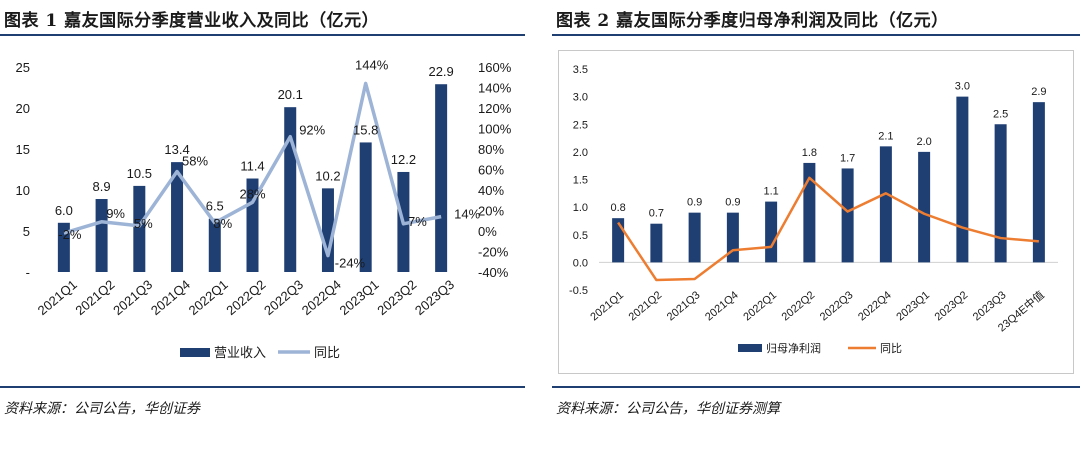 This screenshot has height=470, width=1080. I want to click on right-y-tick-label: -40%, so click(493, 272).